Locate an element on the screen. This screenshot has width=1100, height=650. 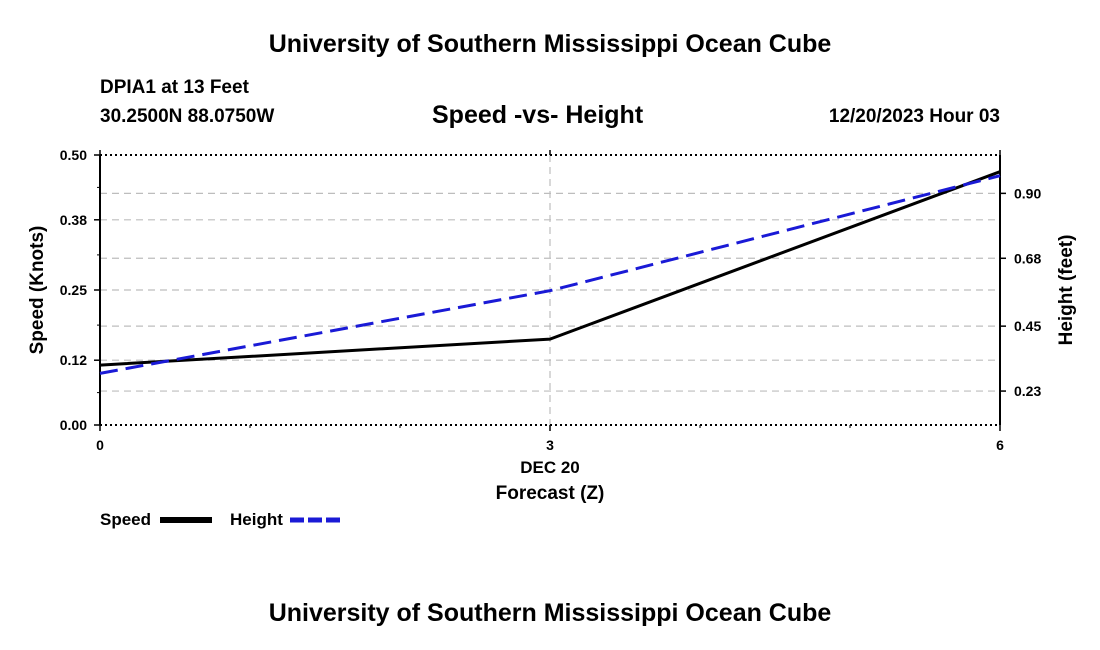
chart-title: Speed -vs- Height is located at coordinates (538, 115).